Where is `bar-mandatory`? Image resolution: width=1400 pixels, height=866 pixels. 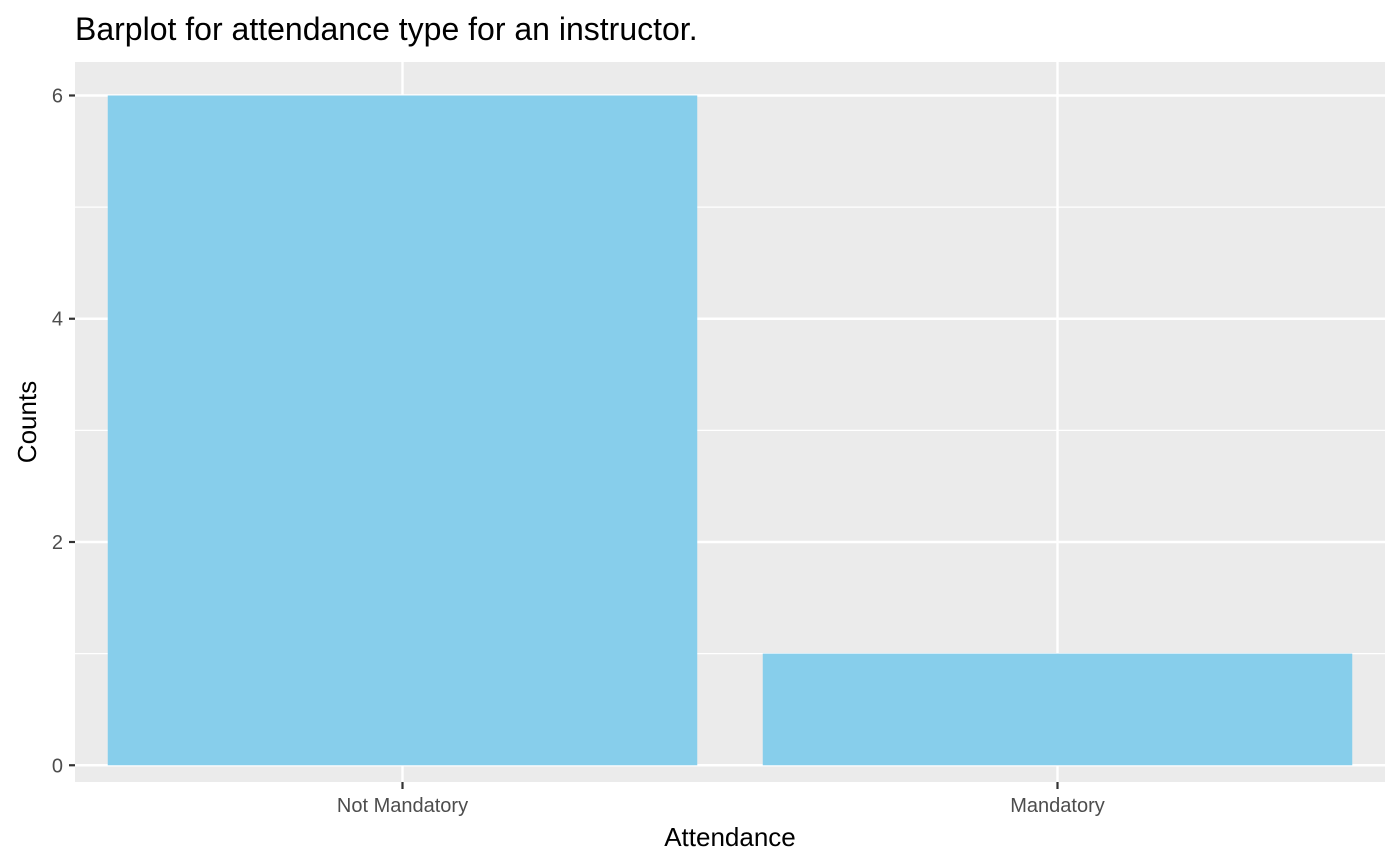
bar-mandatory is located at coordinates (1057, 709).